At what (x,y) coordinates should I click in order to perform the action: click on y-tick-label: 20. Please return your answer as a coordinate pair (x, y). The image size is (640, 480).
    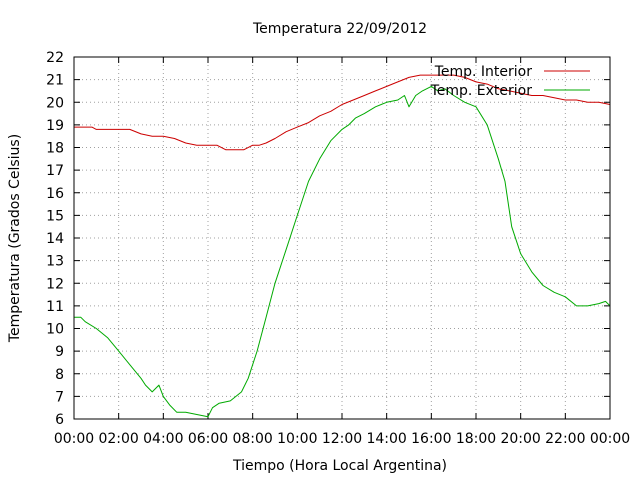
    Looking at the image, I should click on (55, 103).